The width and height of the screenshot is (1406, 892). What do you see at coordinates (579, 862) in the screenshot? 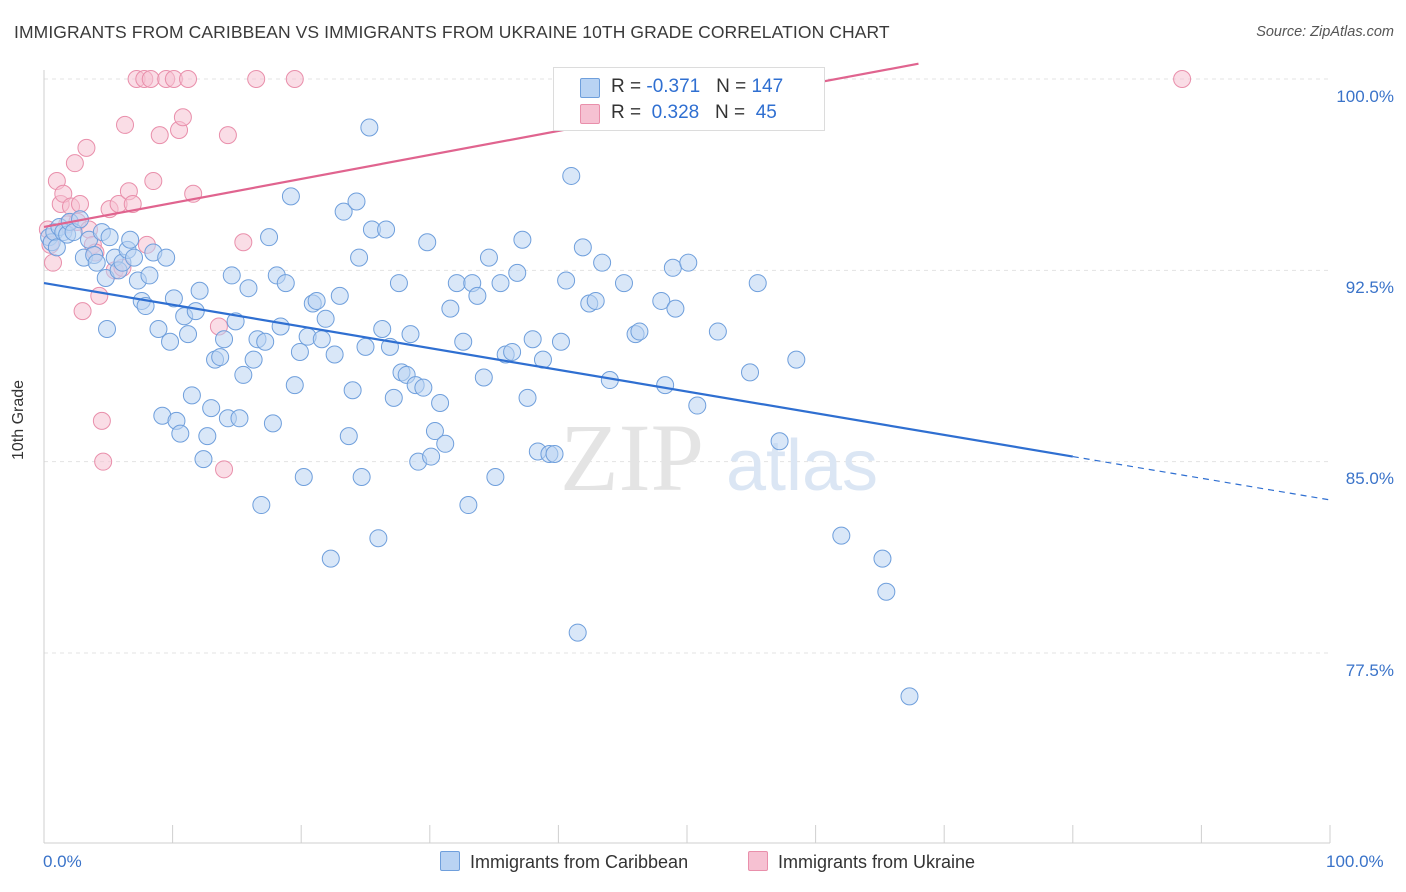
I see `caribbean-legend-label: Immigrants from Caribbean` at bounding box center [579, 862].